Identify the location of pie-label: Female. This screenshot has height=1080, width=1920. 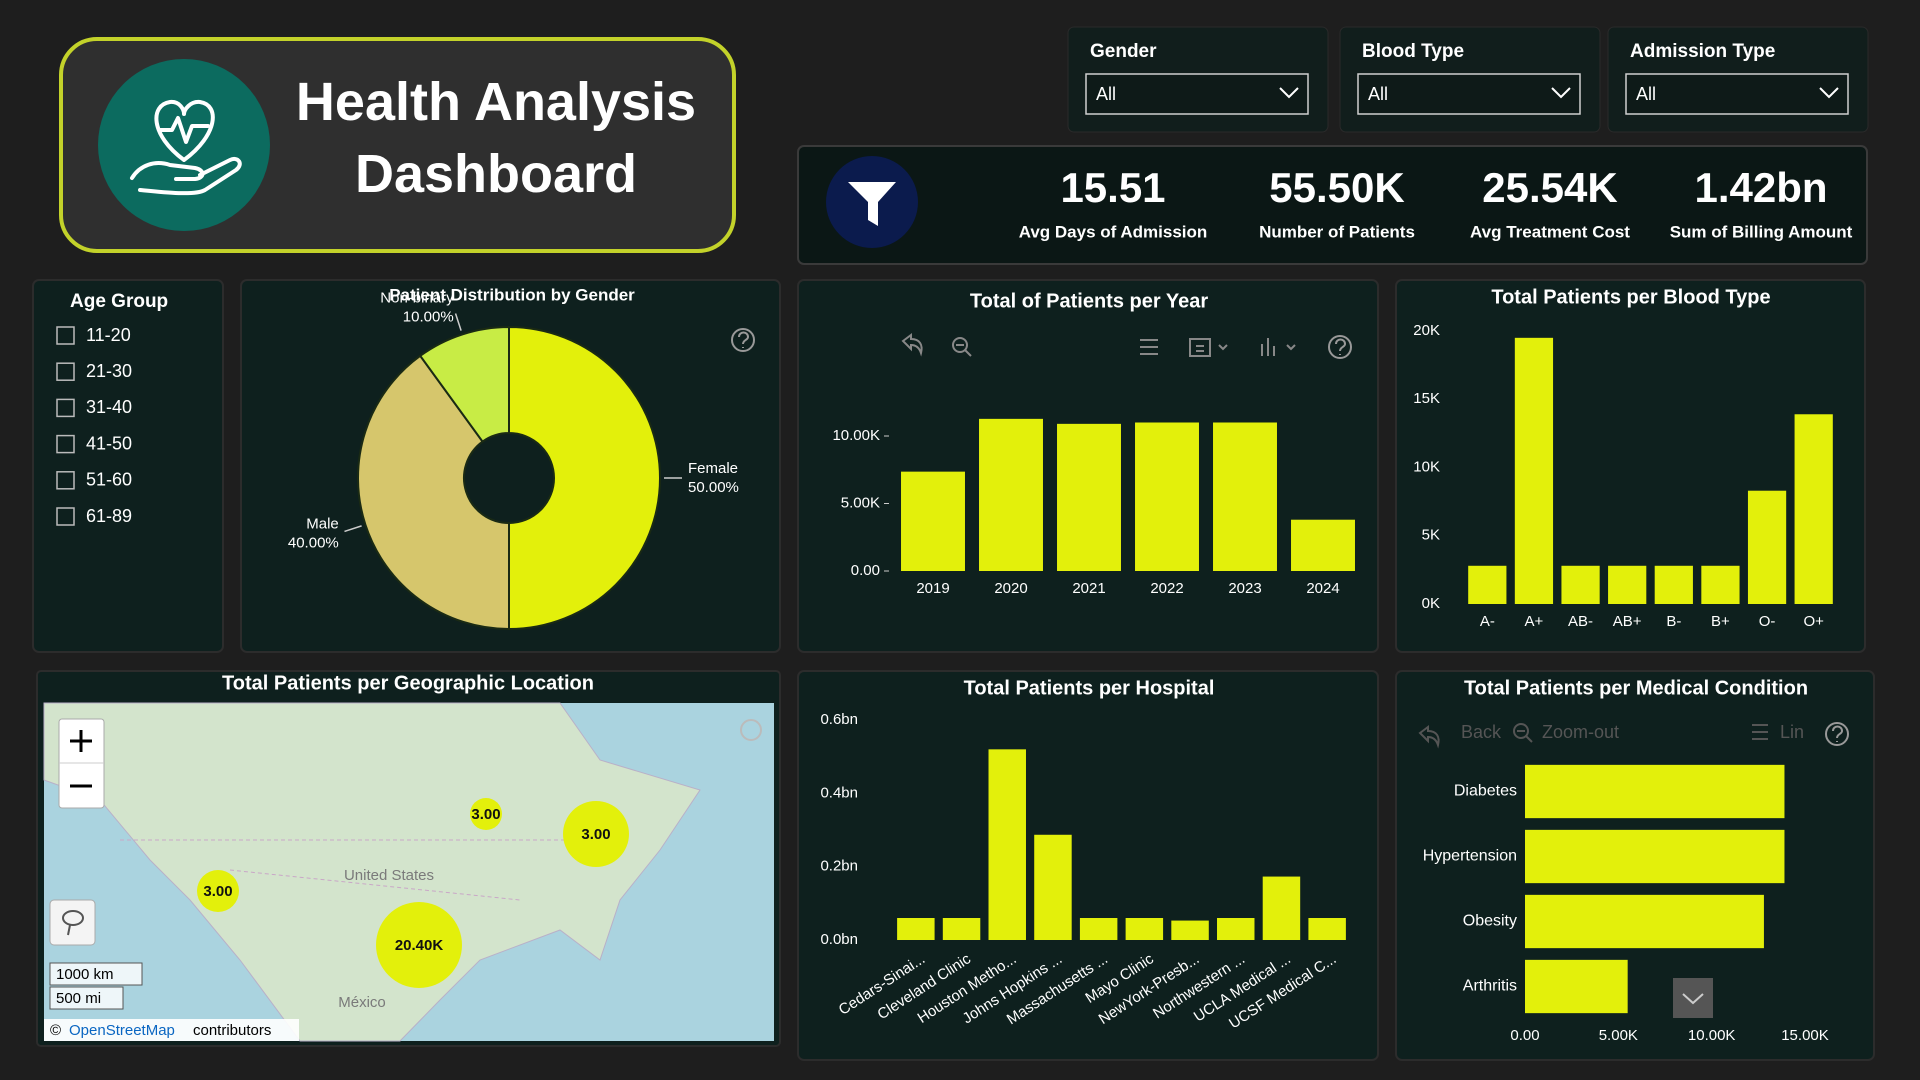
(713, 468).